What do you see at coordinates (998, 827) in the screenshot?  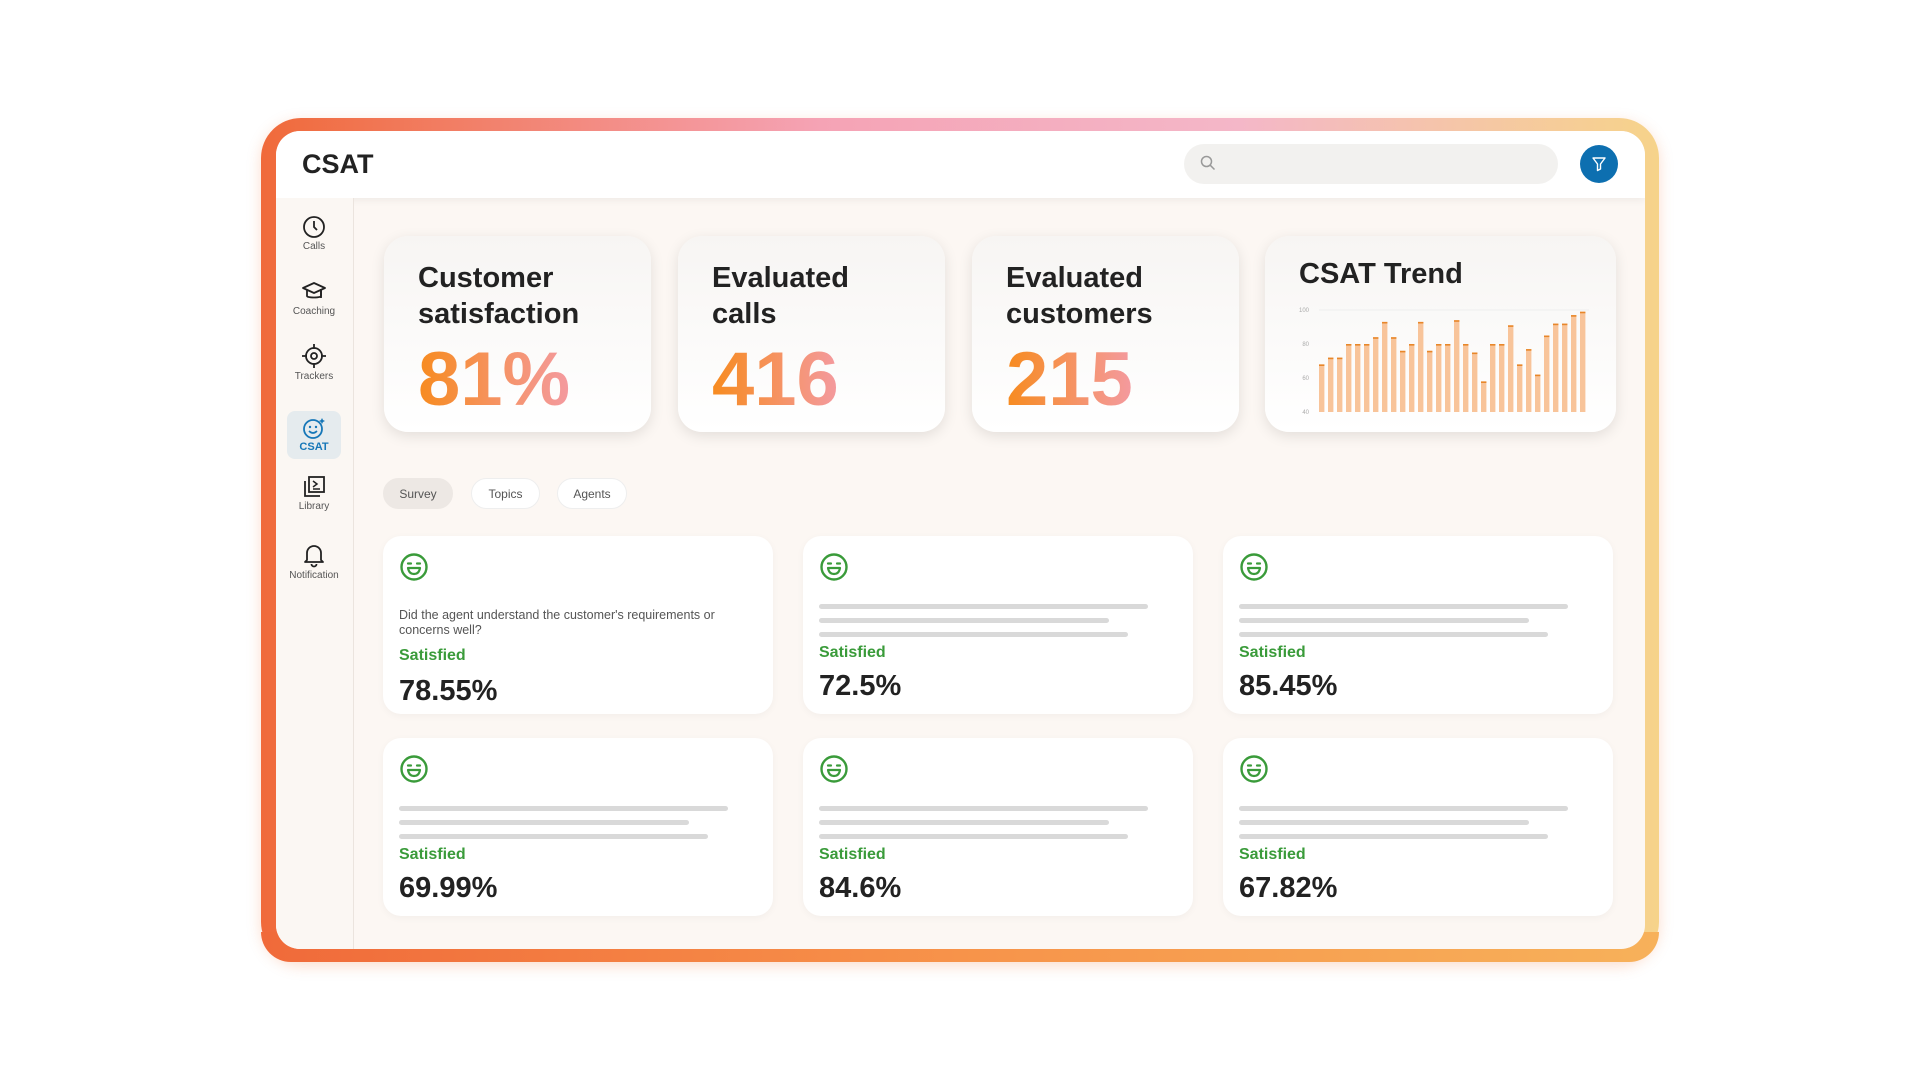 I see `survey-question-card: Satisfied 84.6%` at bounding box center [998, 827].